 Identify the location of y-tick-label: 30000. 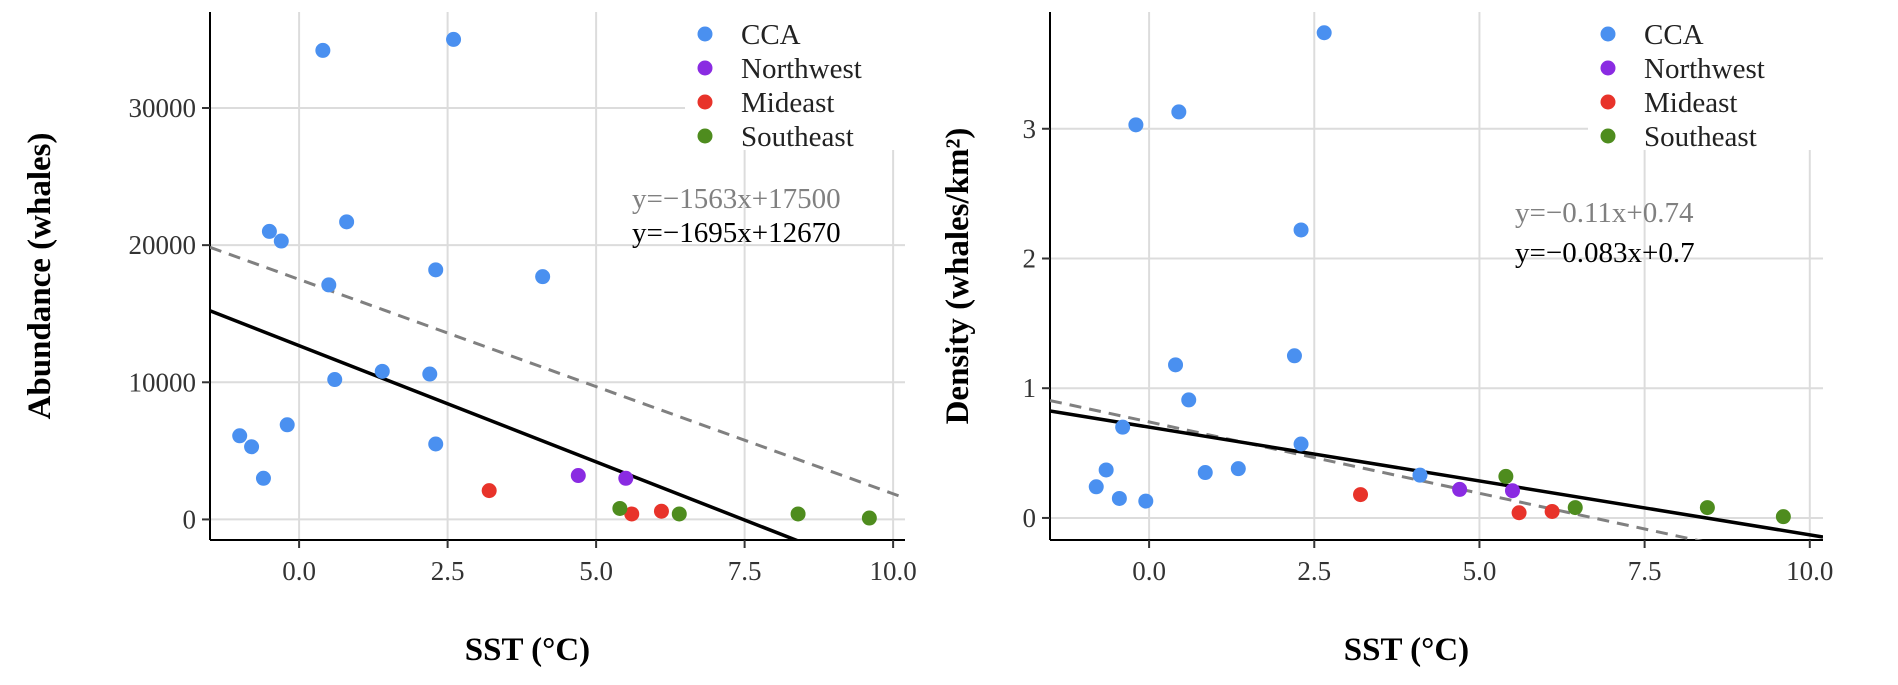
(163, 108).